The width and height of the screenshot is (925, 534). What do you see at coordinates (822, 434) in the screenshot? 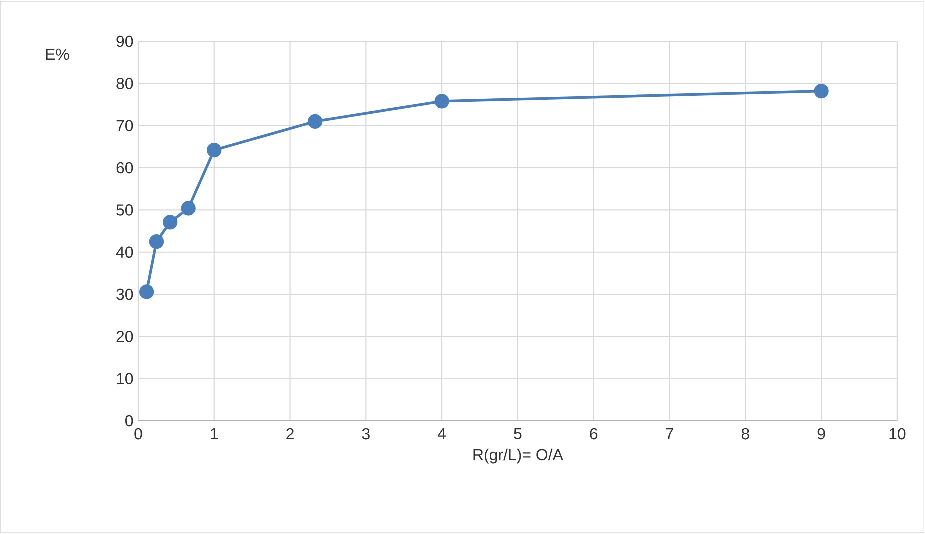
I see `x-tick-label: 9` at bounding box center [822, 434].